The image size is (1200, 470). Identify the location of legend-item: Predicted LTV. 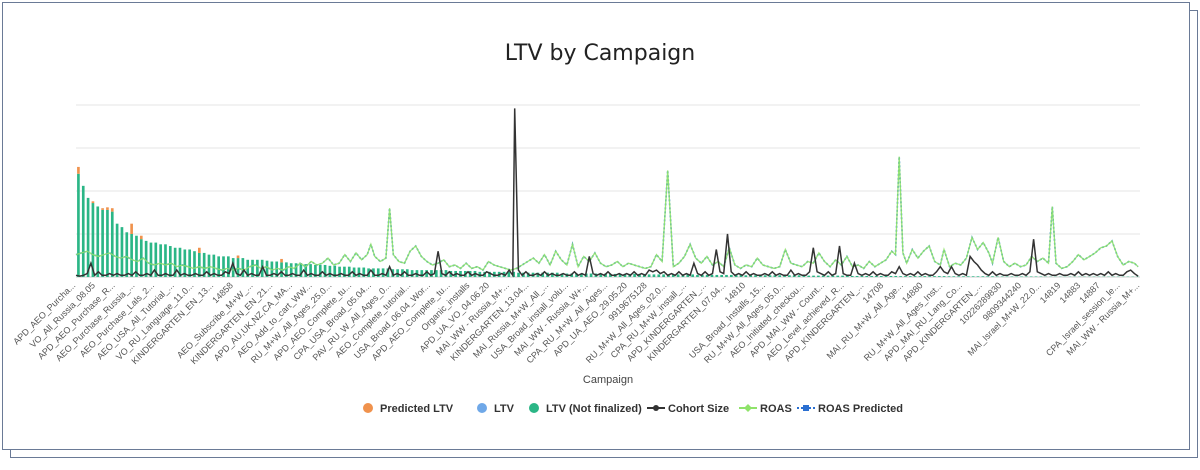
(408, 409).